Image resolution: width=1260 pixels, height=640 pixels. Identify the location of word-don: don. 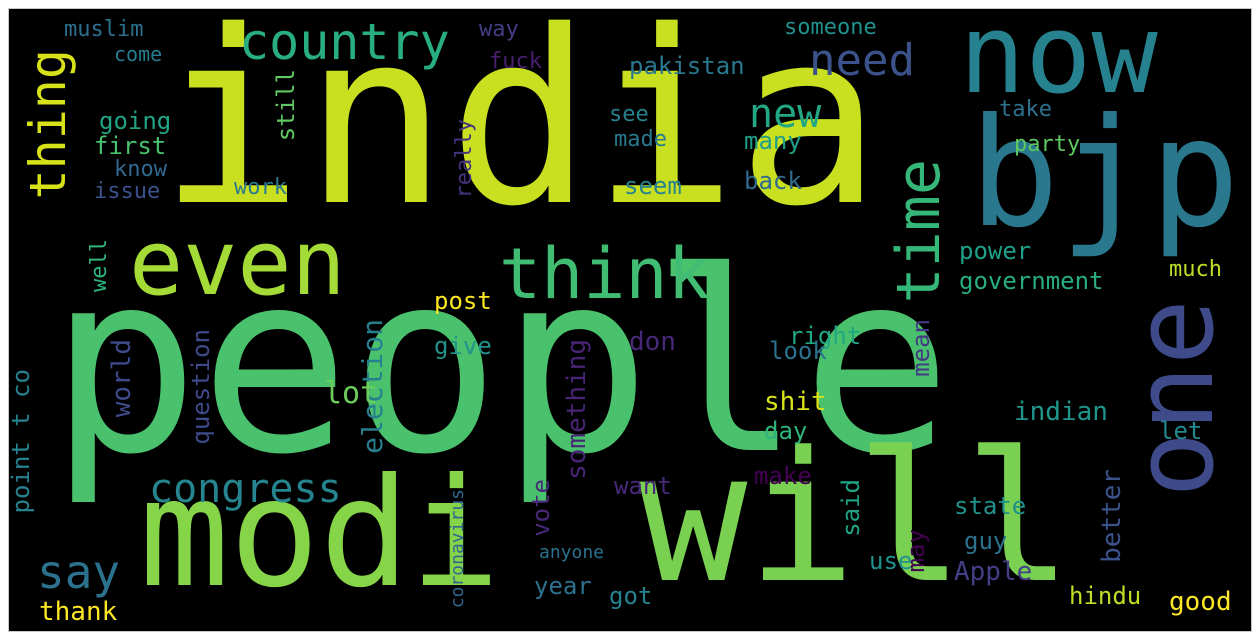
(652, 342).